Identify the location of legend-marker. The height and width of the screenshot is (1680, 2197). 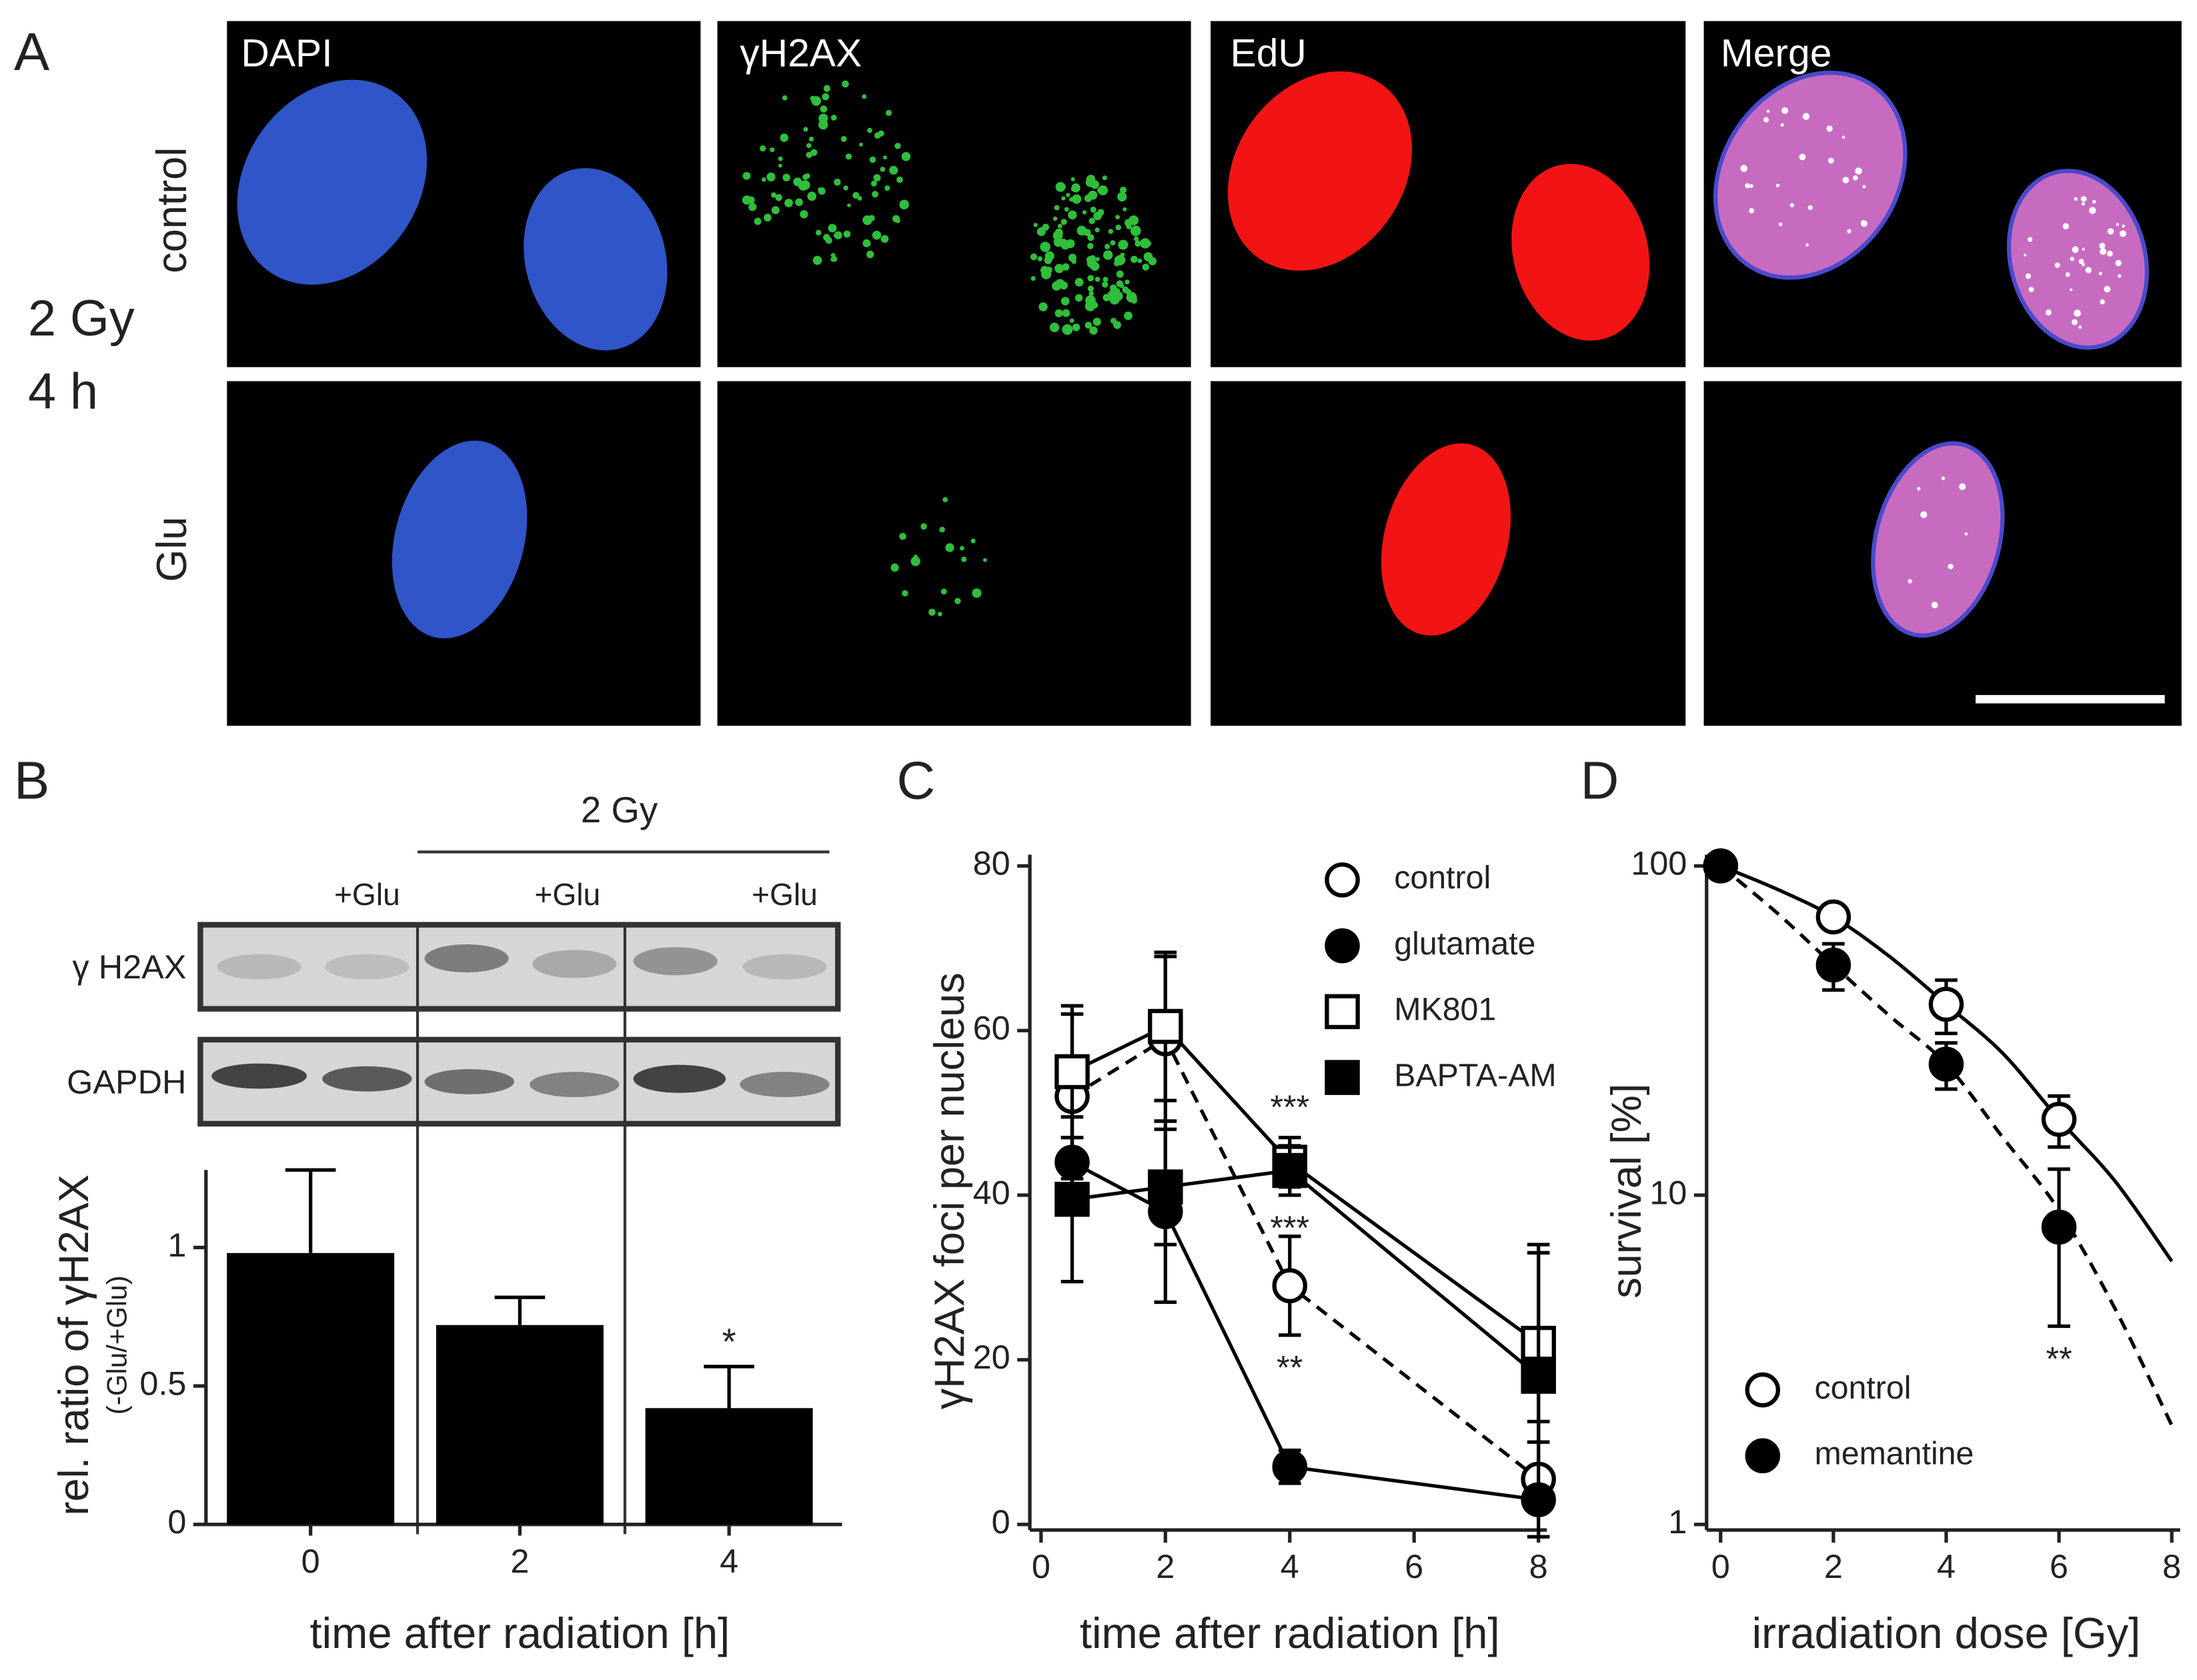
(1342, 946).